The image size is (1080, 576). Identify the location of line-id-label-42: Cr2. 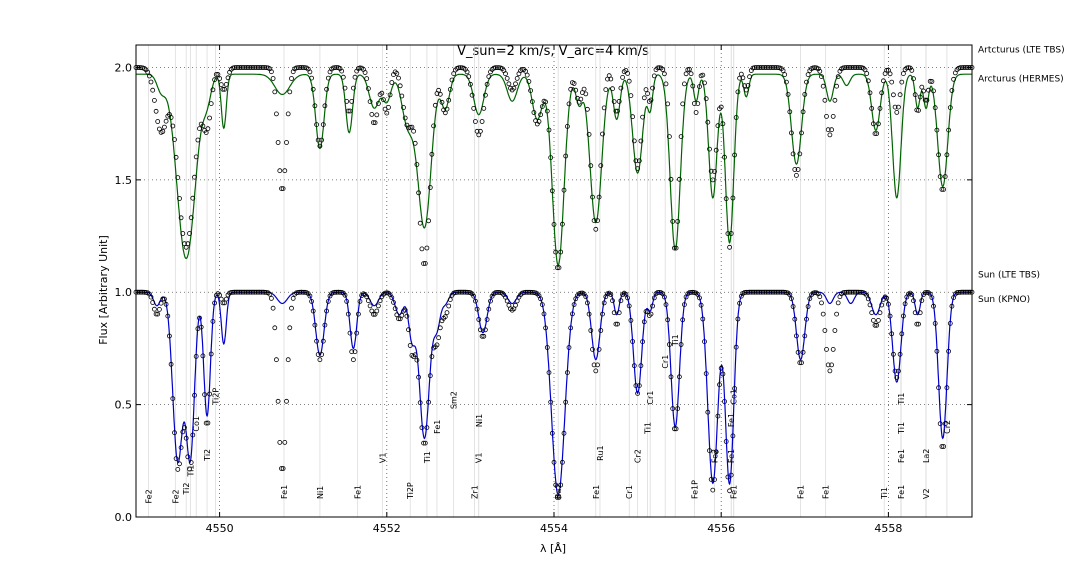
(947, 427).